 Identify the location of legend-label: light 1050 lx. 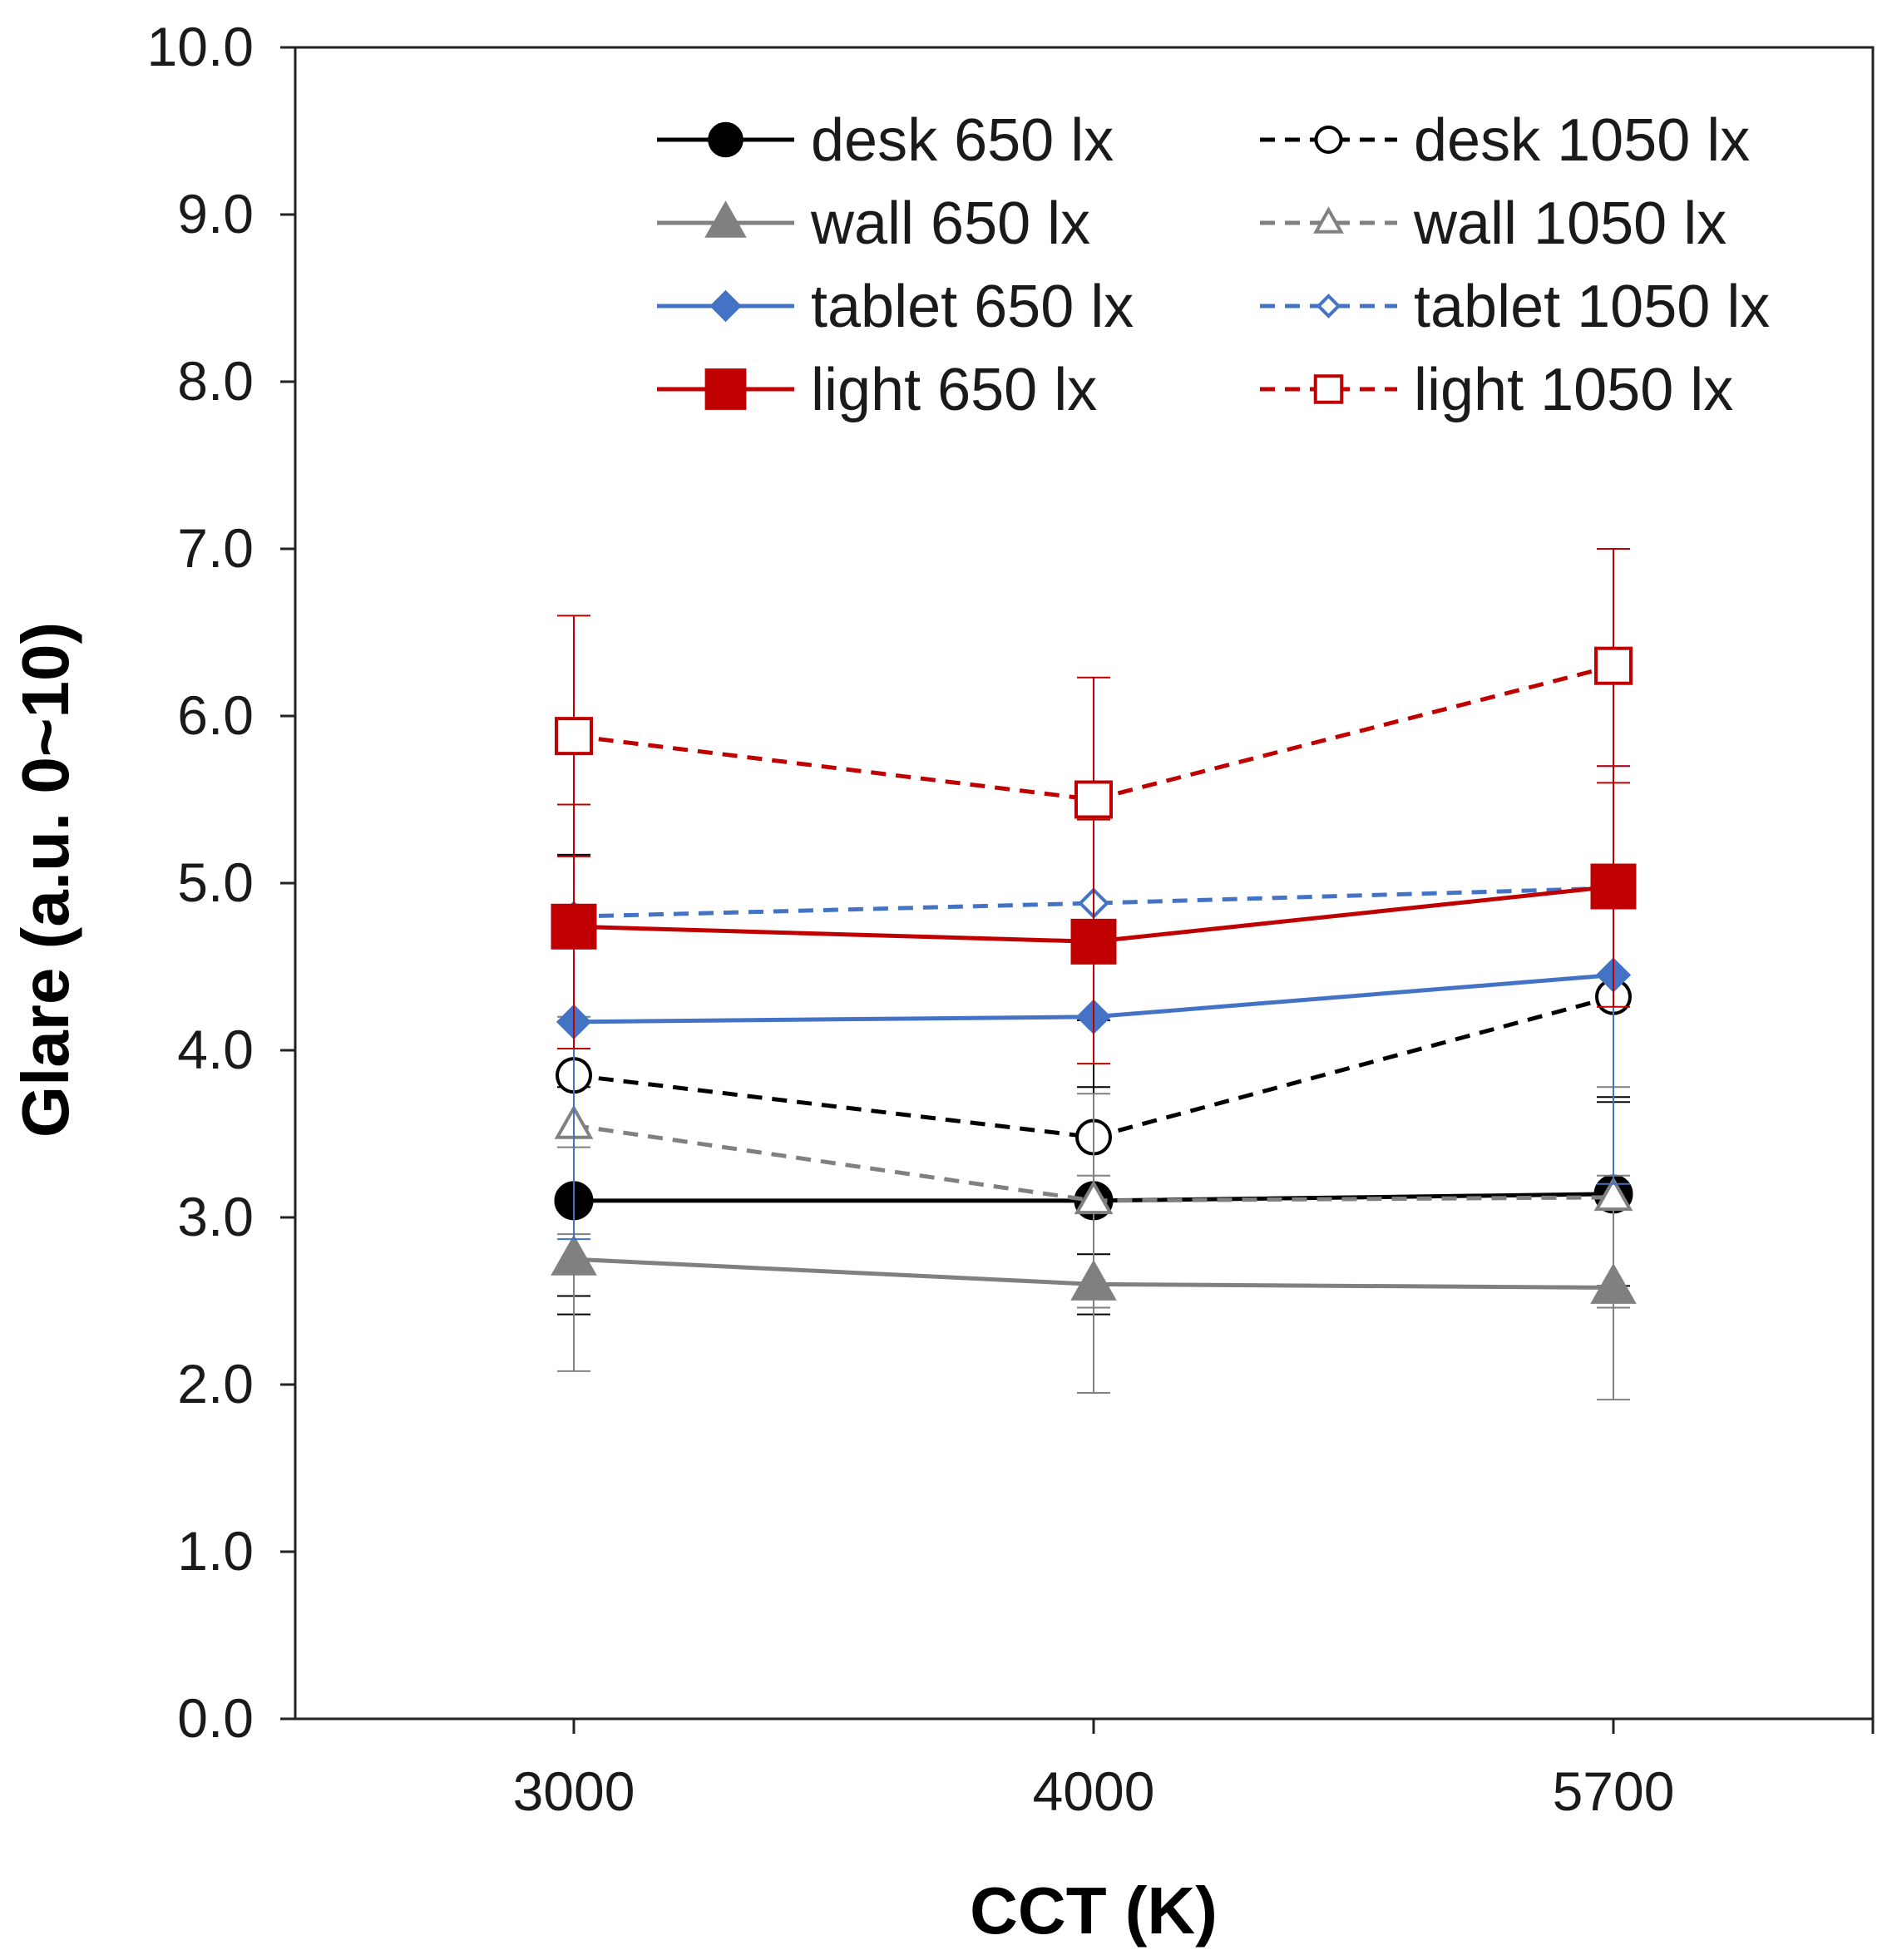
(1573, 390).